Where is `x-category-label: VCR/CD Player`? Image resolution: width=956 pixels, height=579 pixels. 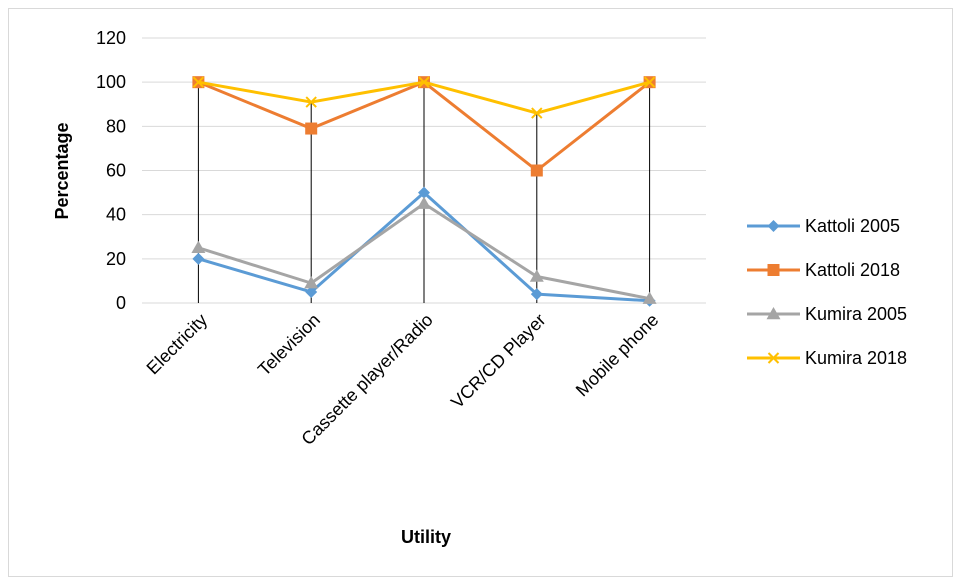
x-category-label: VCR/CD Player is located at coordinates (498, 361).